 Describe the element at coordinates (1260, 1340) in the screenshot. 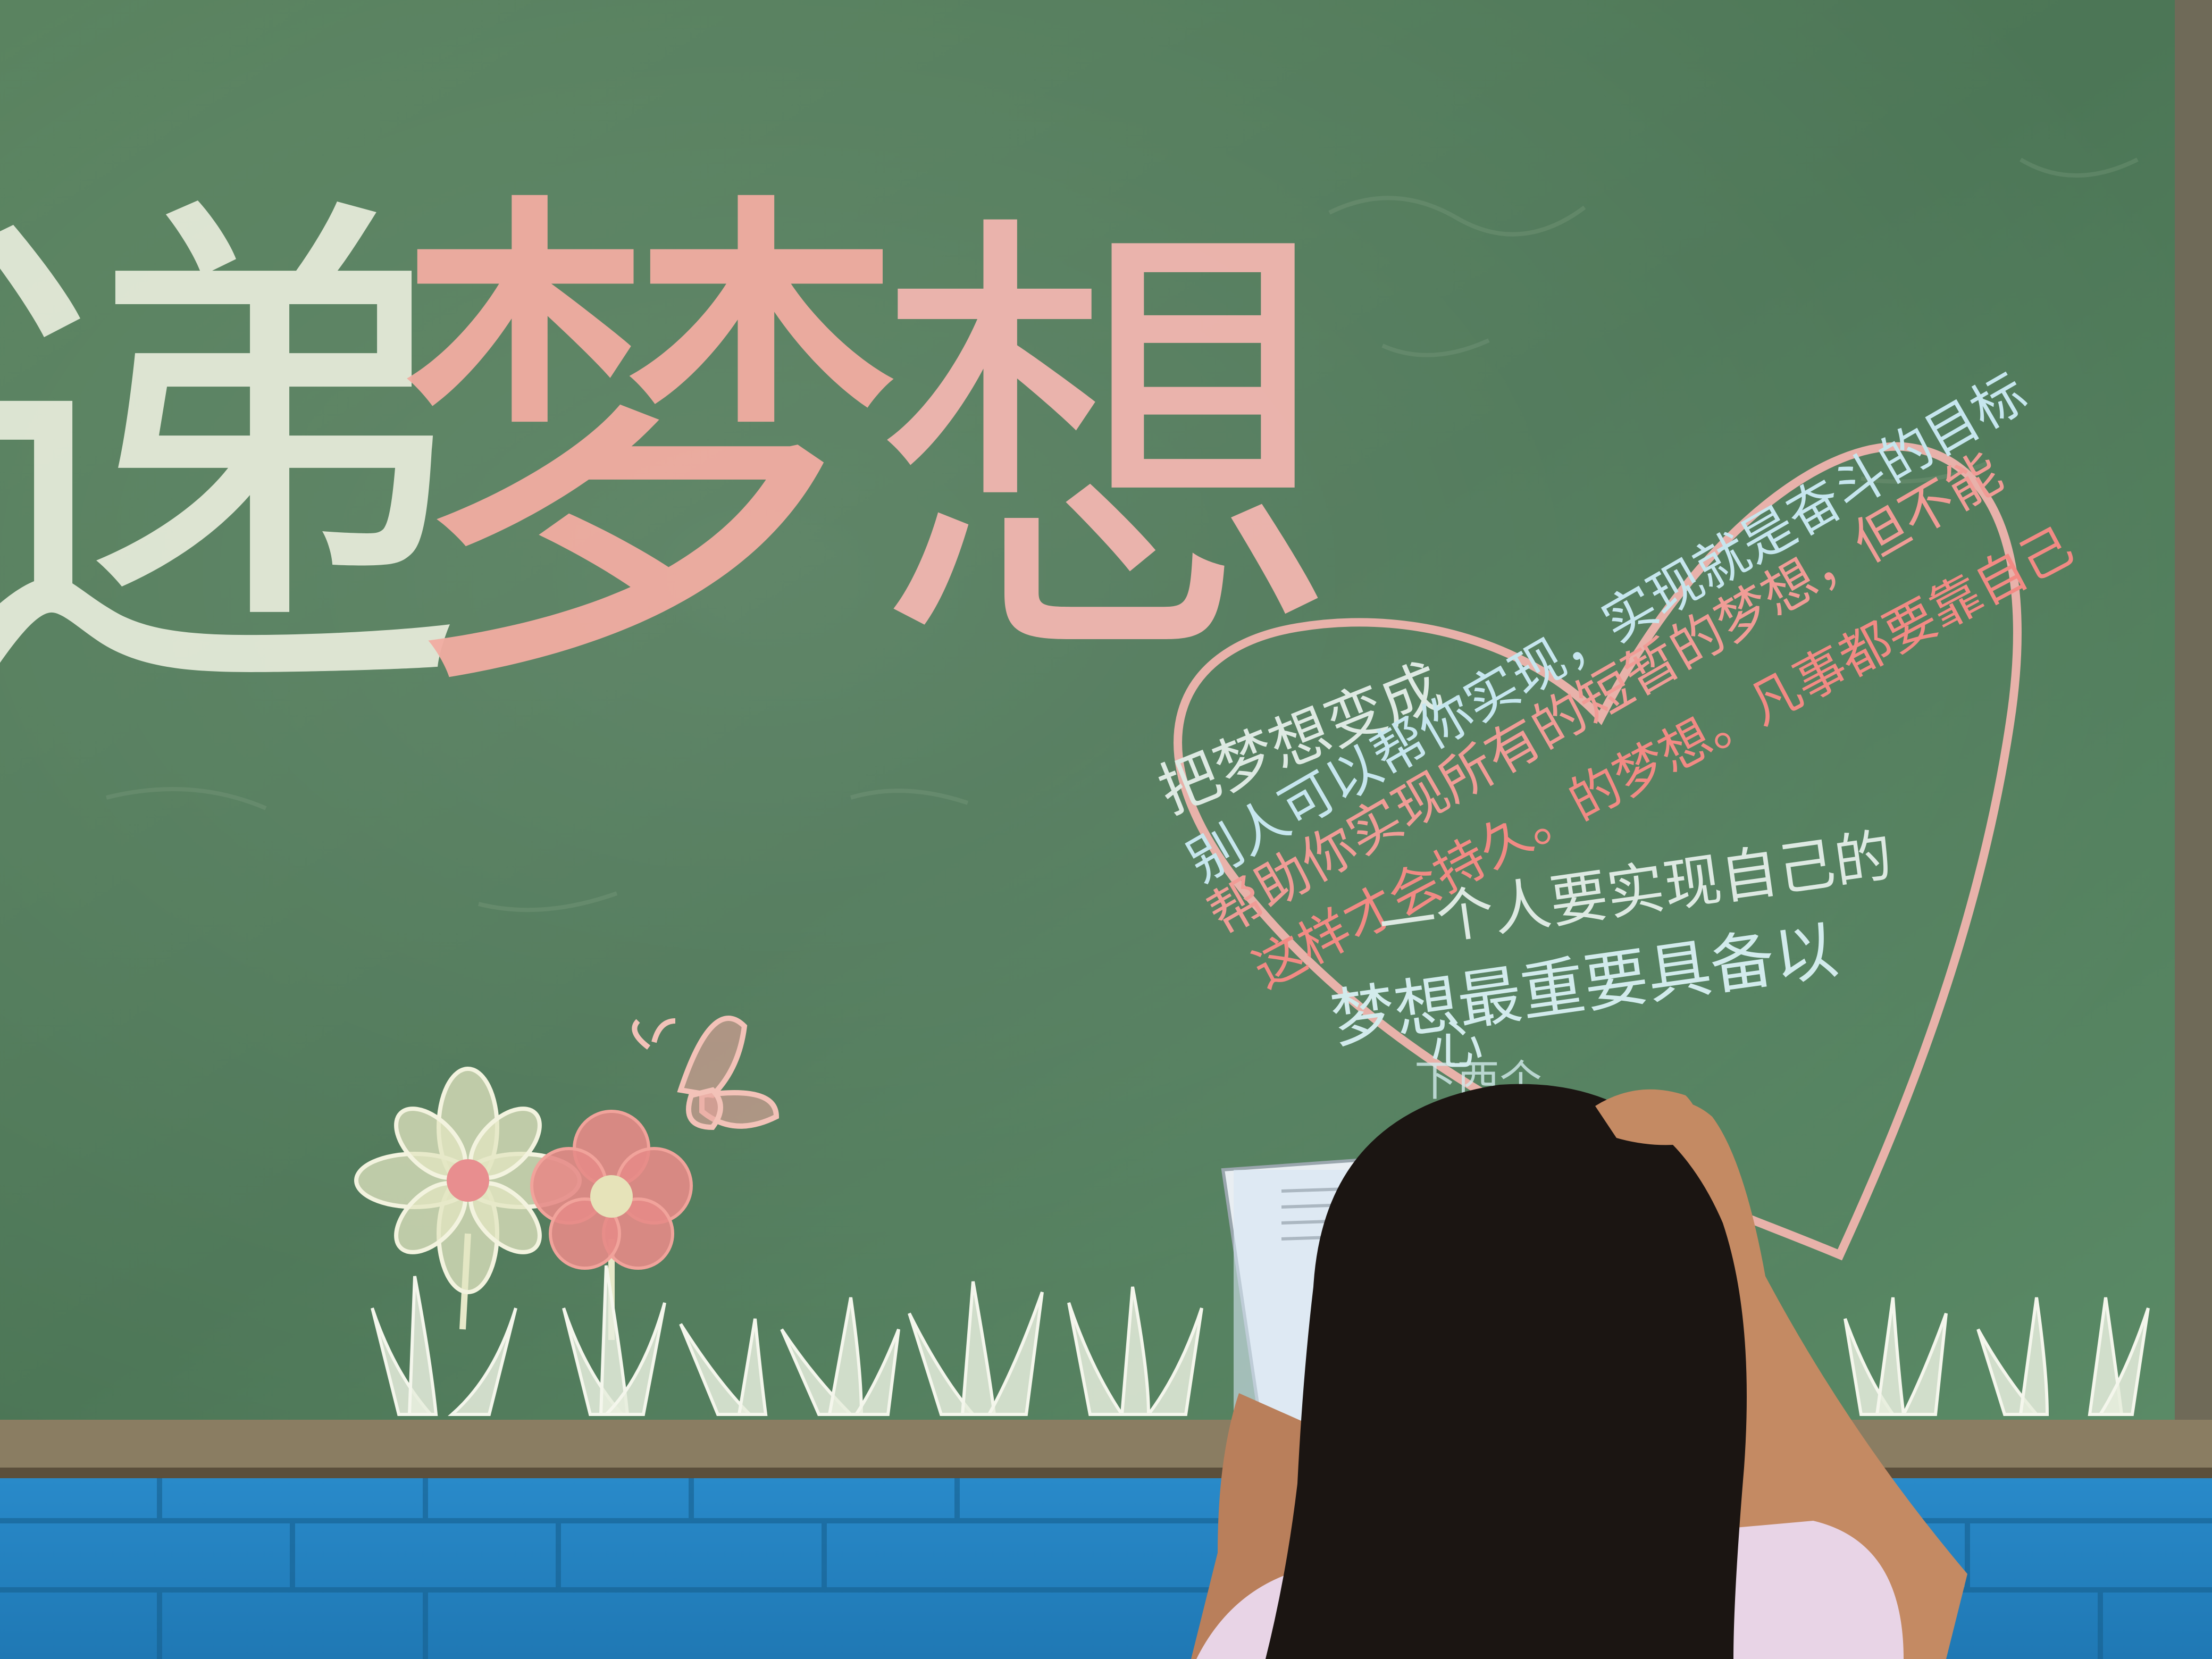

I see `chalk-grass` at that location.